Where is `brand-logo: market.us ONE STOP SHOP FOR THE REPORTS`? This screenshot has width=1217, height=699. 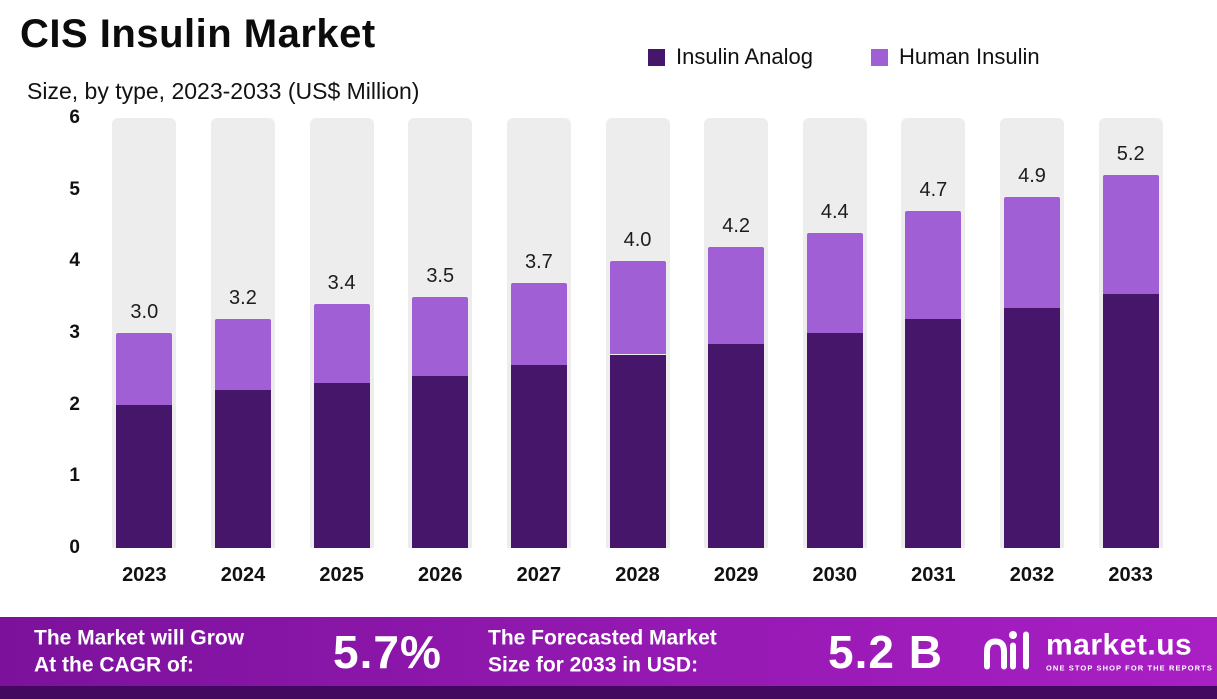 brand-logo: market.us ONE STOP SHOP FOR THE REPORTS is located at coordinates (1097, 651).